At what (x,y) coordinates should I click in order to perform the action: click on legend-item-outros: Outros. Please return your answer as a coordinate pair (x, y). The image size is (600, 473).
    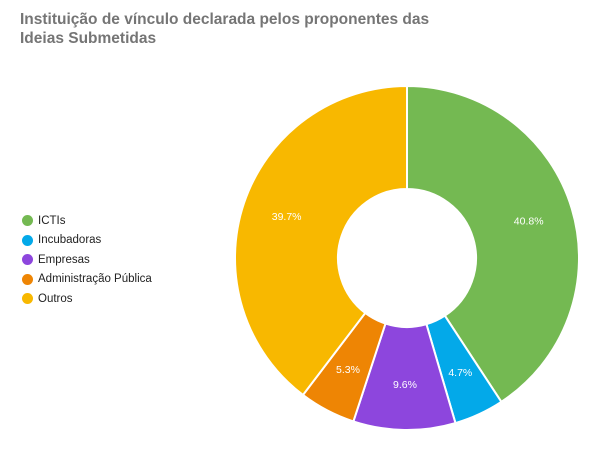
    Looking at the image, I should click on (87, 299).